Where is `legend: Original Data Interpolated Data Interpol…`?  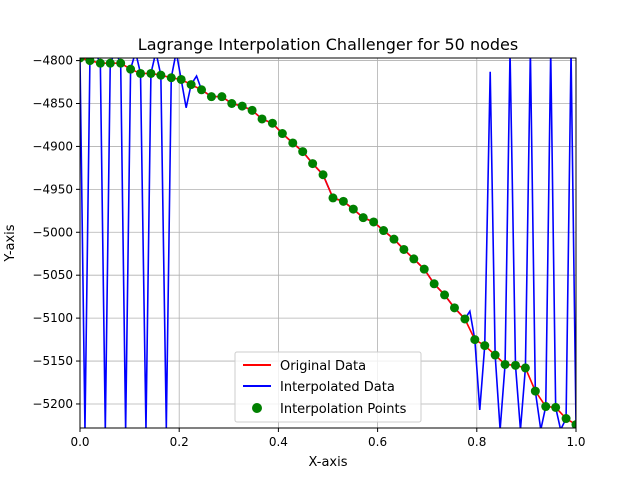 legend: Original Data Interpolated Data Interpol… is located at coordinates (328, 387).